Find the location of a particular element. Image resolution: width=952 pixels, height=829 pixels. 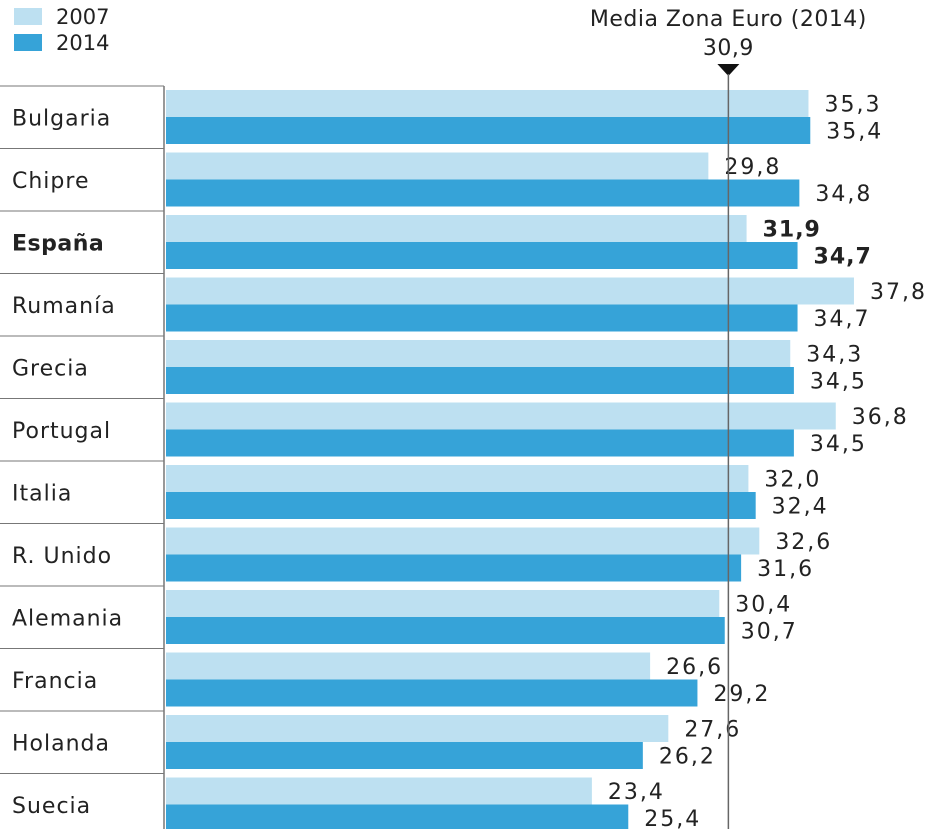

legend-label-2014: 2014 is located at coordinates (82, 43).